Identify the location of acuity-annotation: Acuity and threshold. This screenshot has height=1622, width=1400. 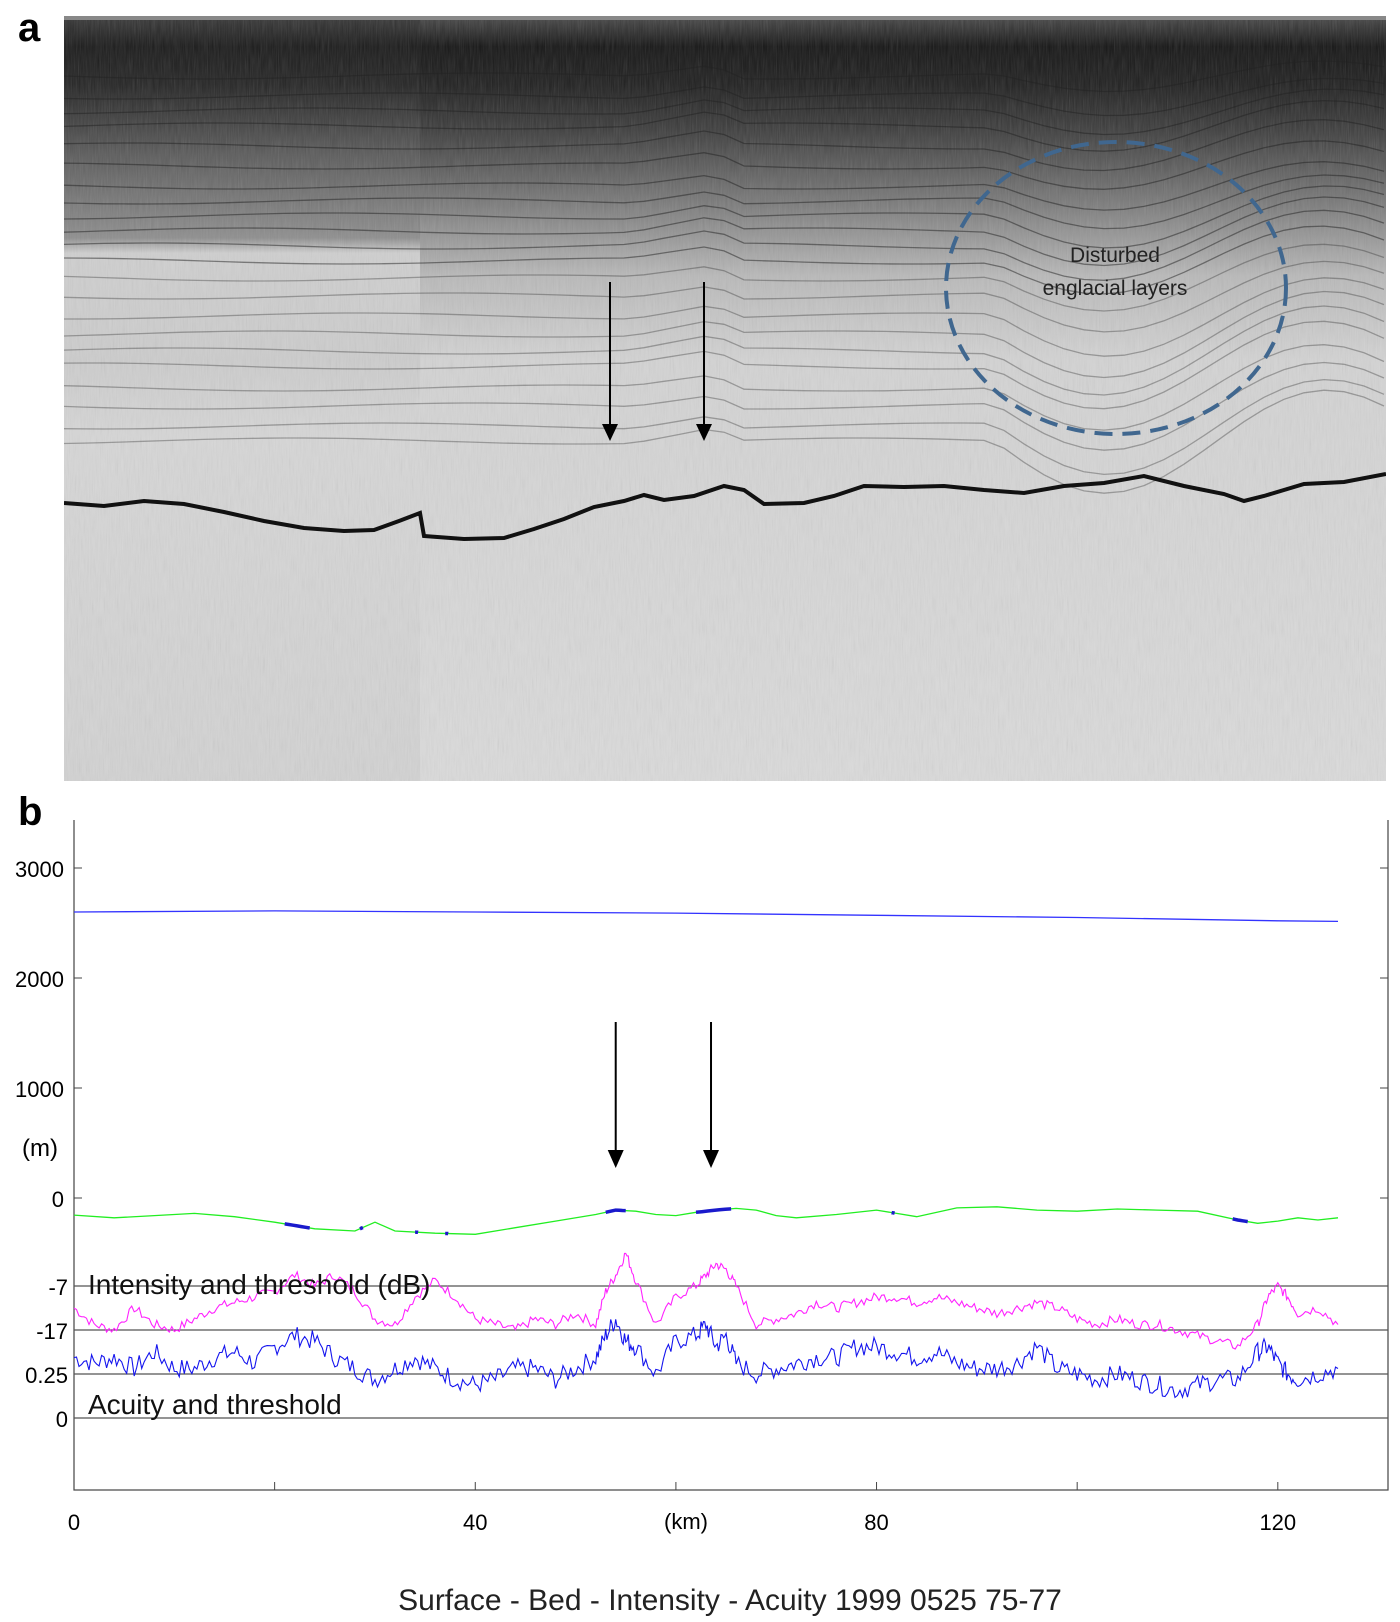
(215, 1404).